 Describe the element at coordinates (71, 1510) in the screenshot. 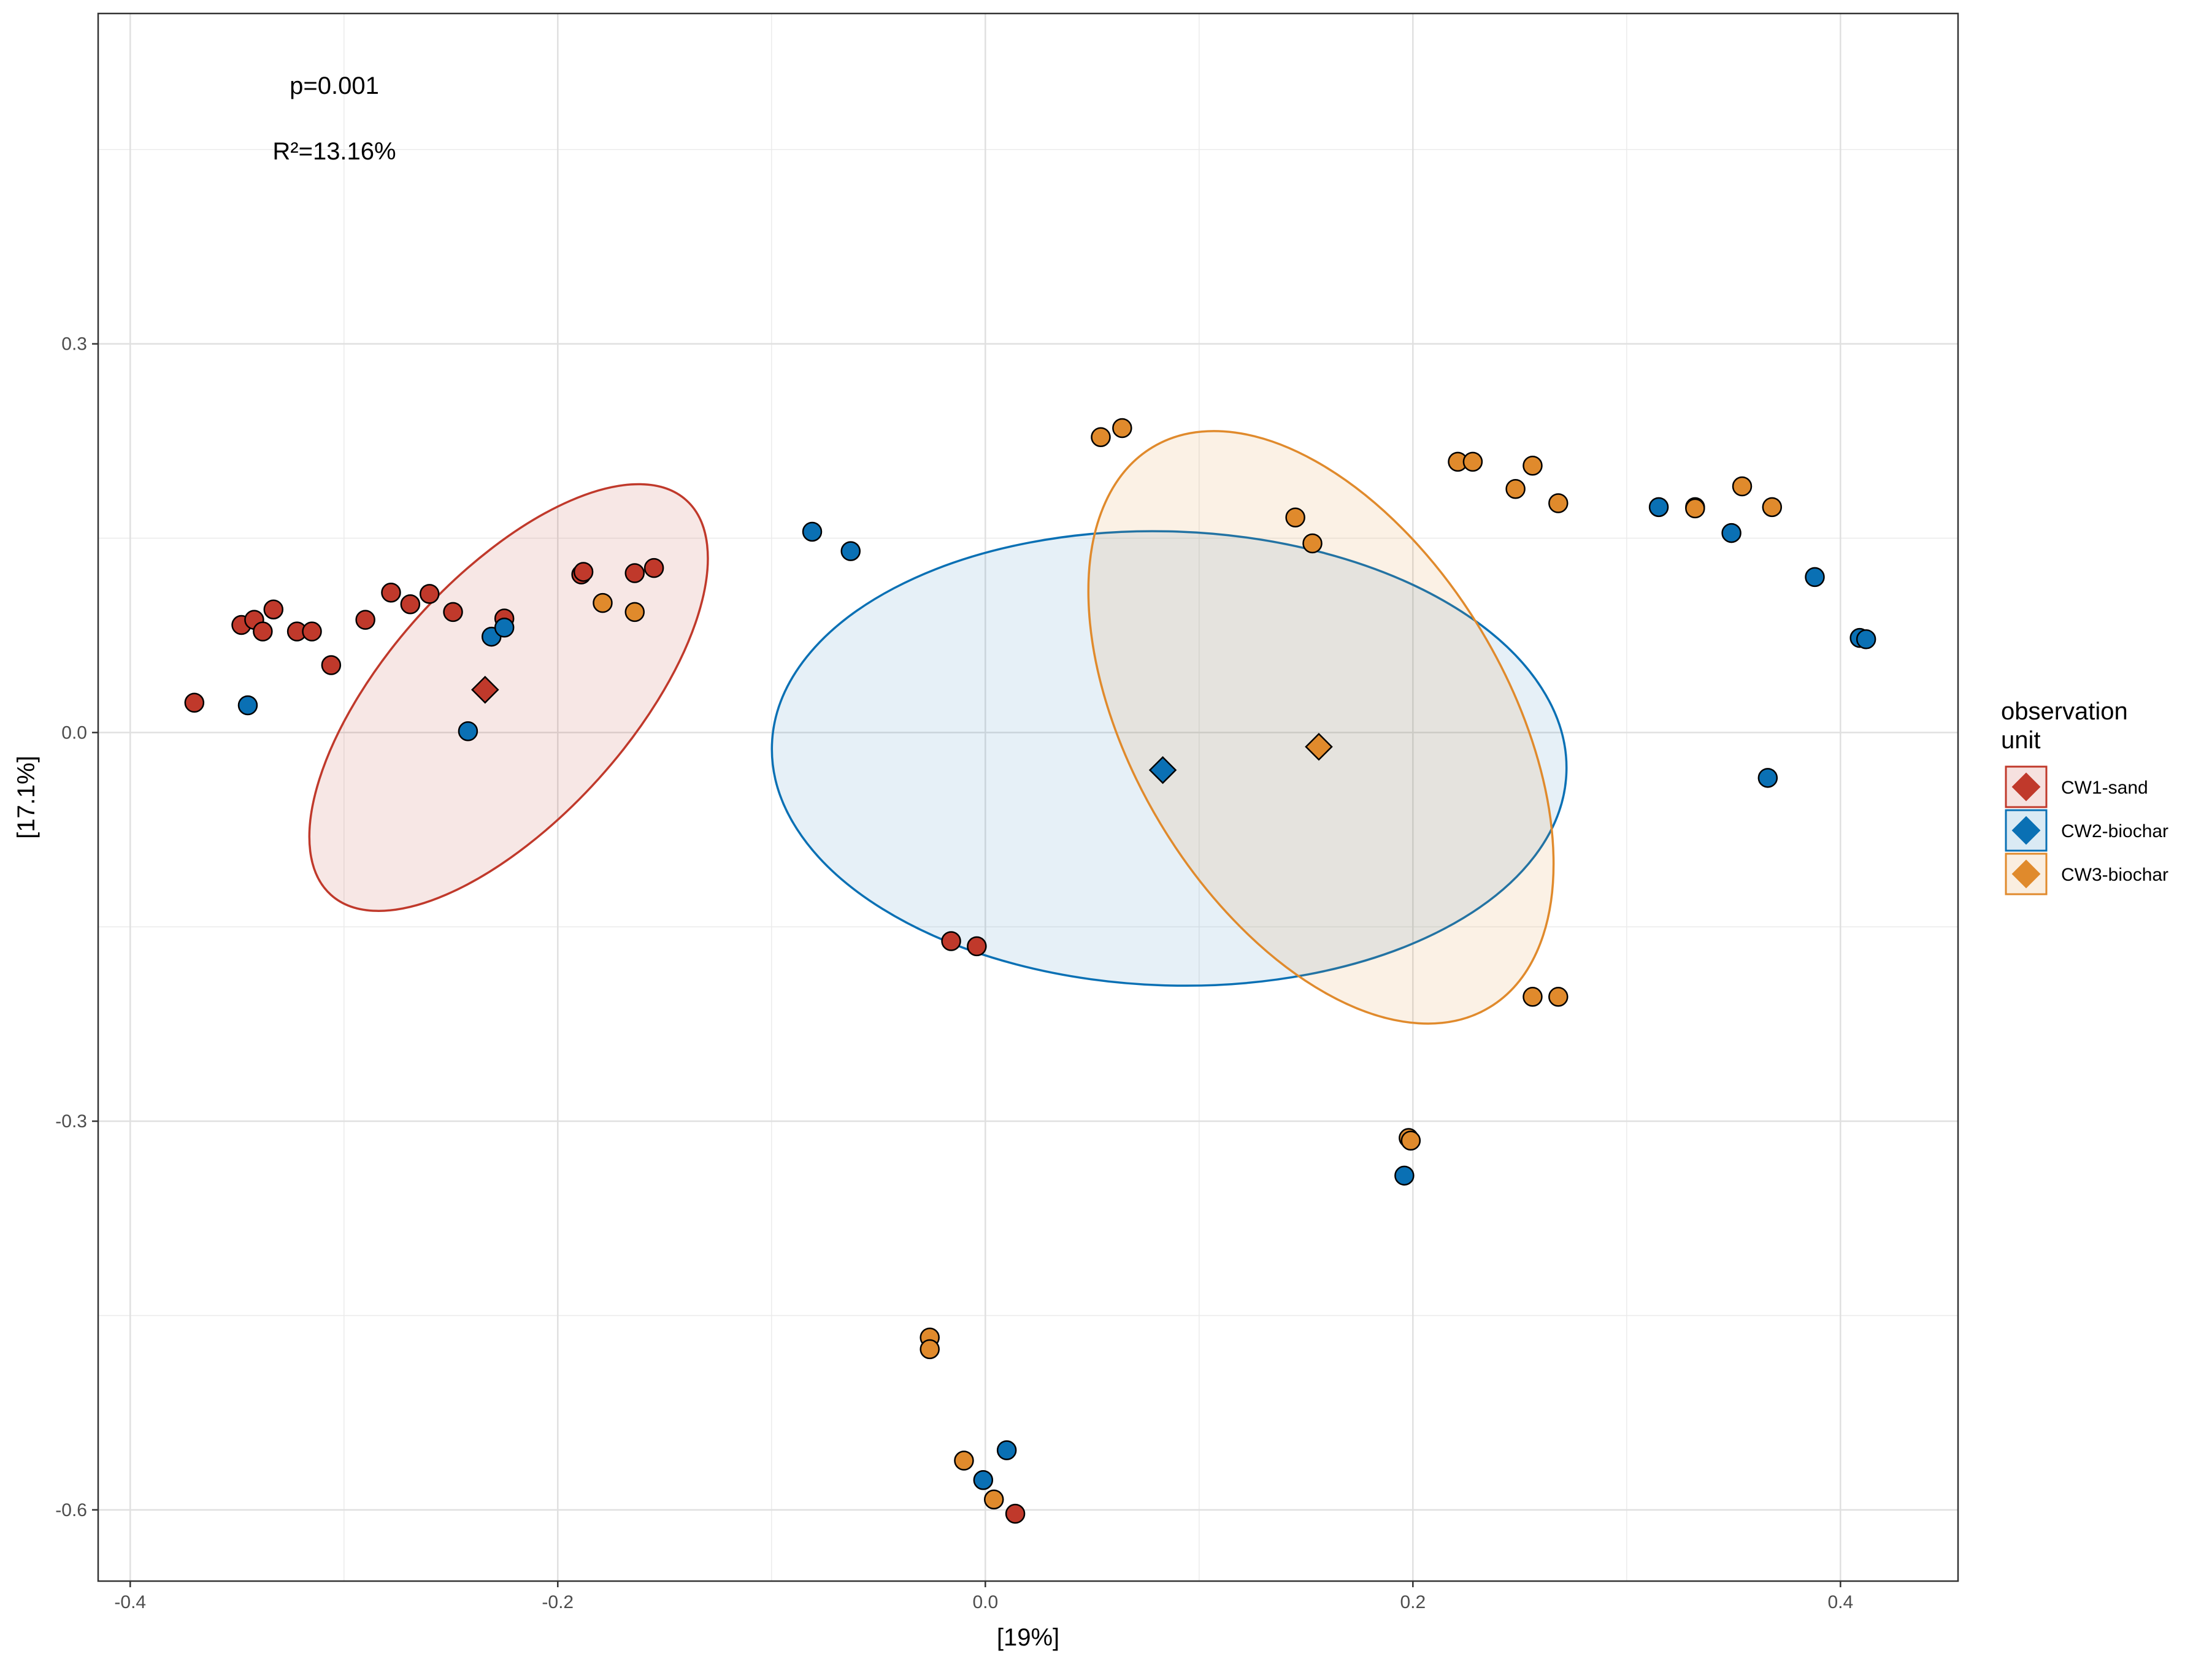

I see `y-tick-label: -0.6` at that location.